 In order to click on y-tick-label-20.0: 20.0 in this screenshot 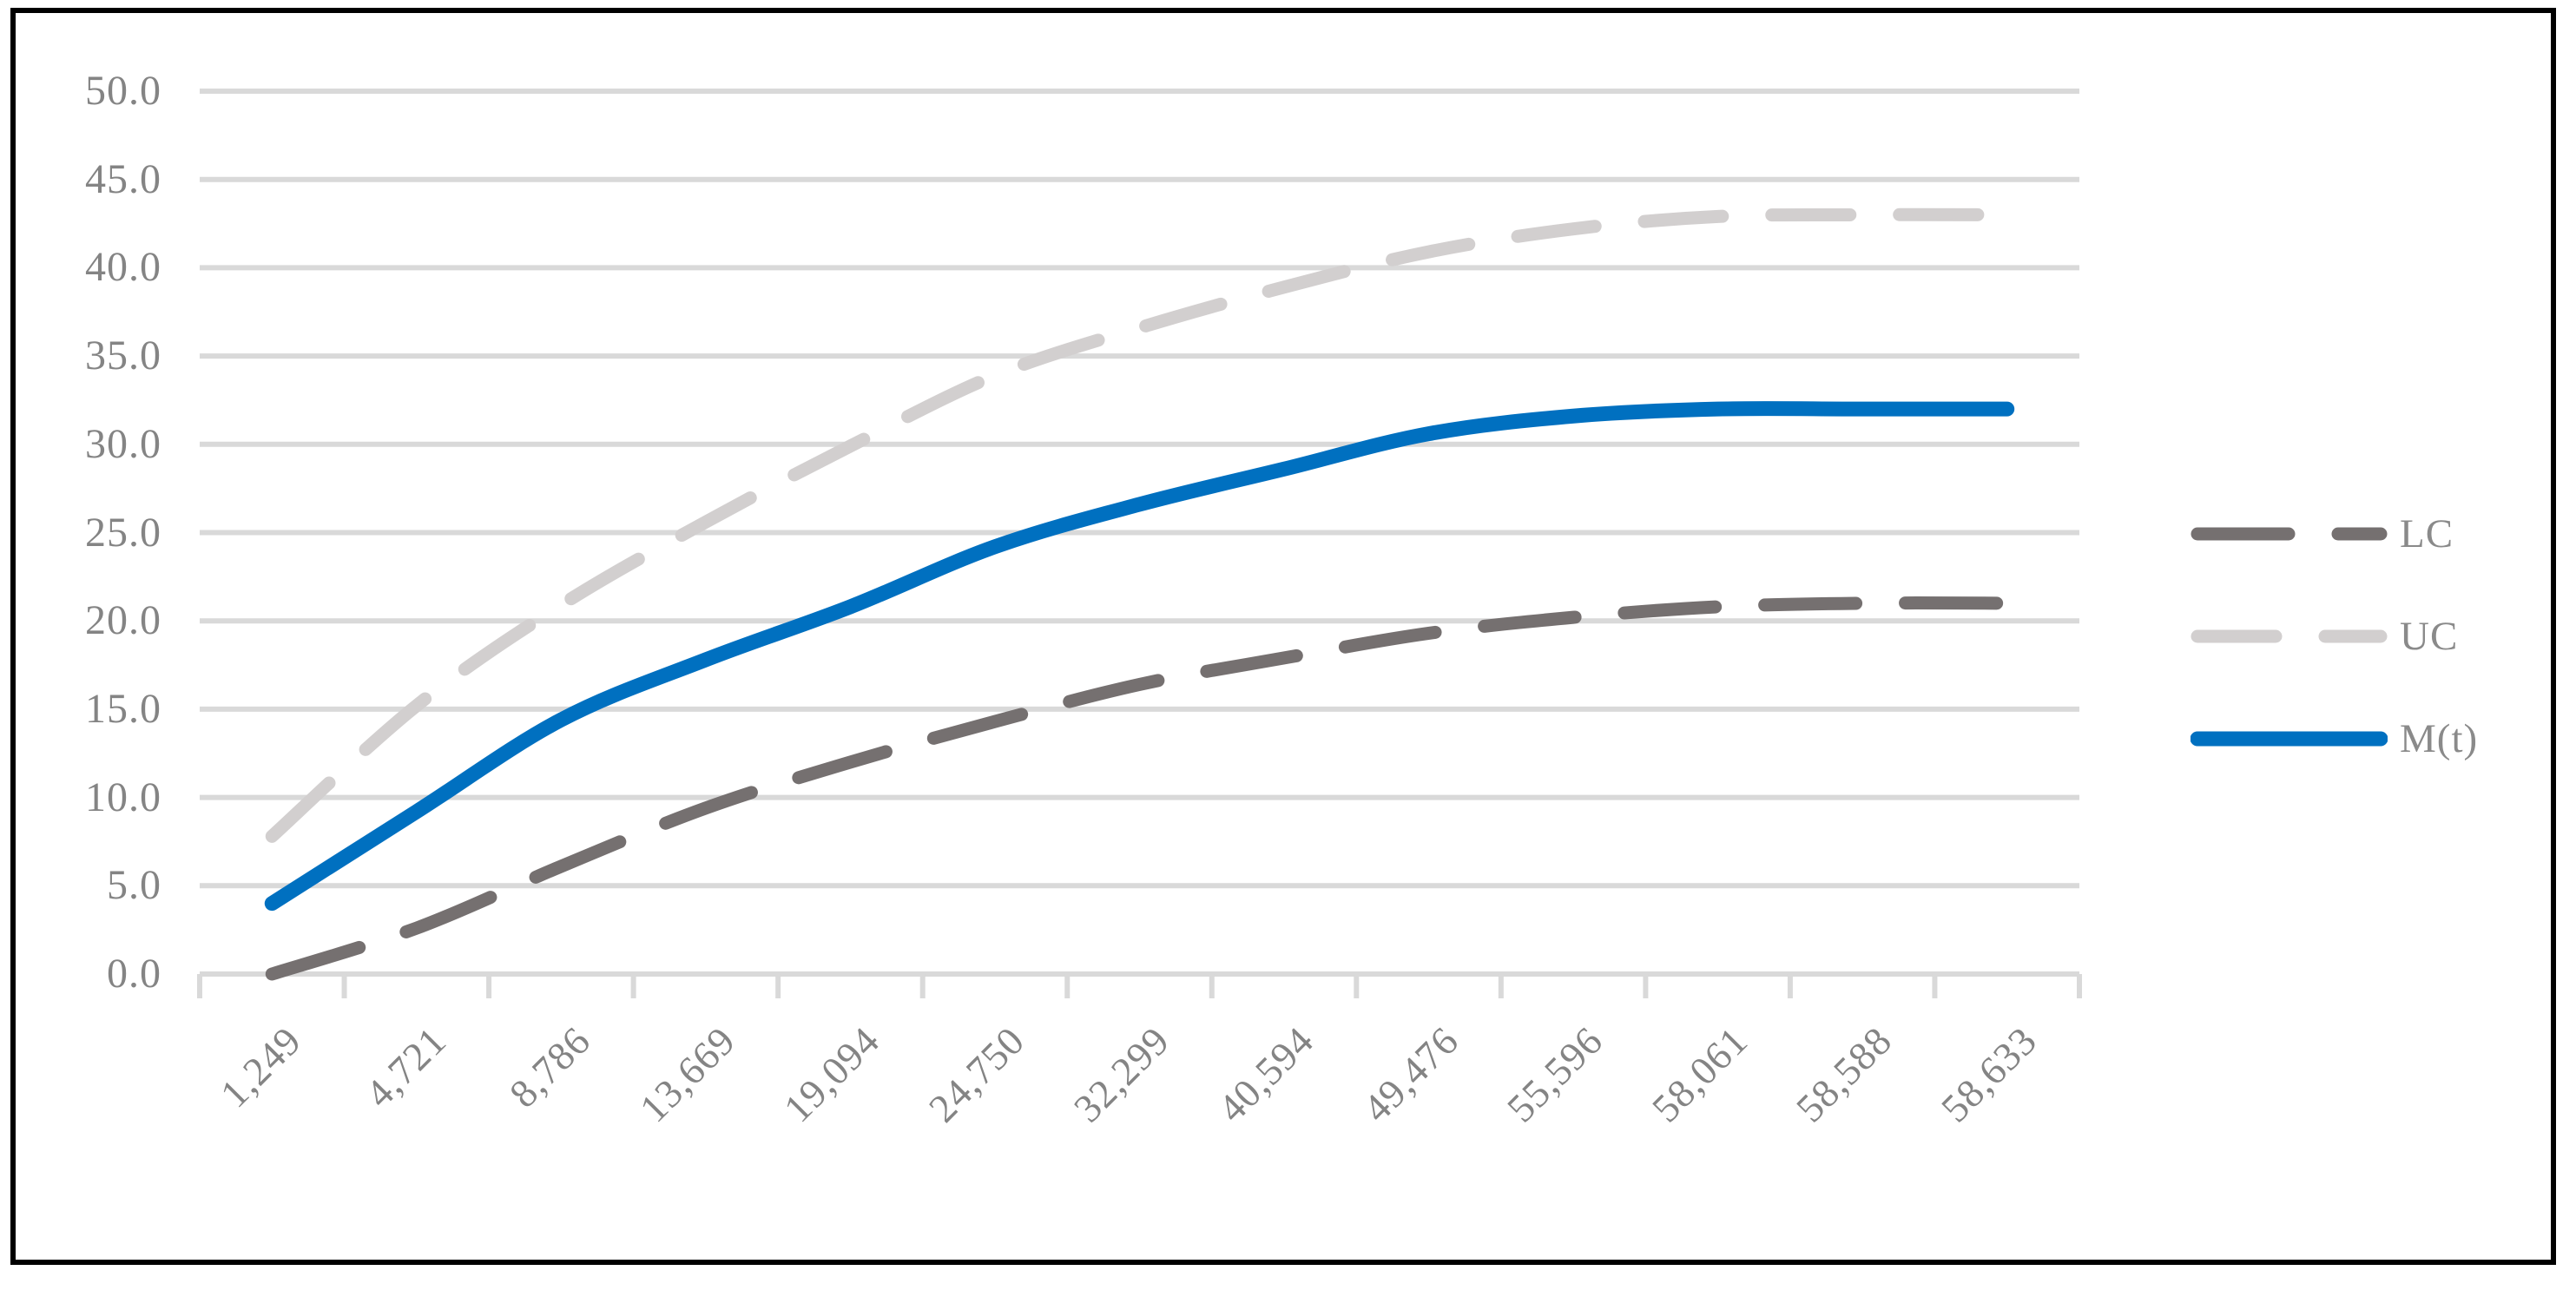, I will do `click(123, 620)`.